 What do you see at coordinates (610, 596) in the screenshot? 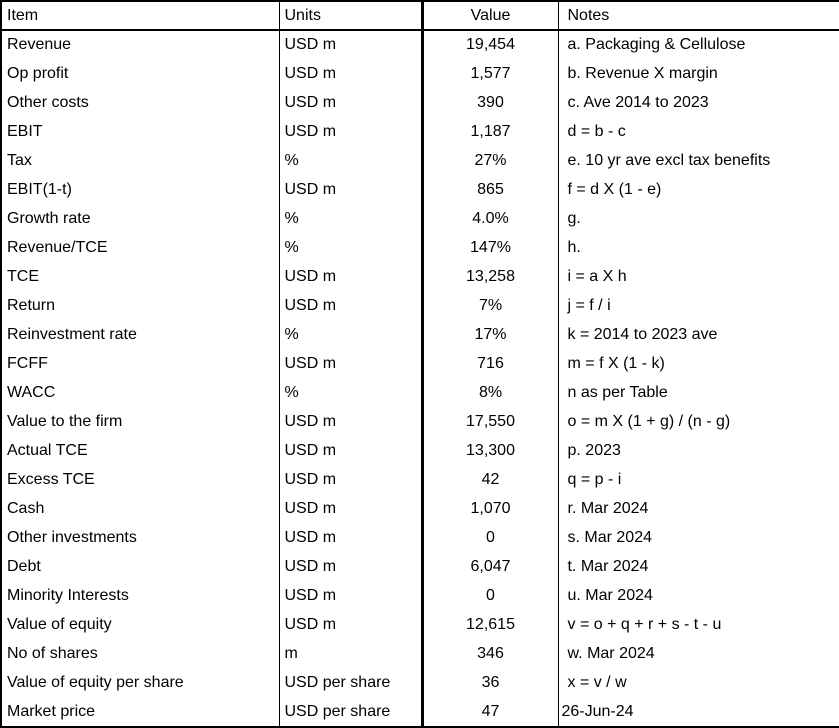
I see `cell-notes: u. Mar 2024` at bounding box center [610, 596].